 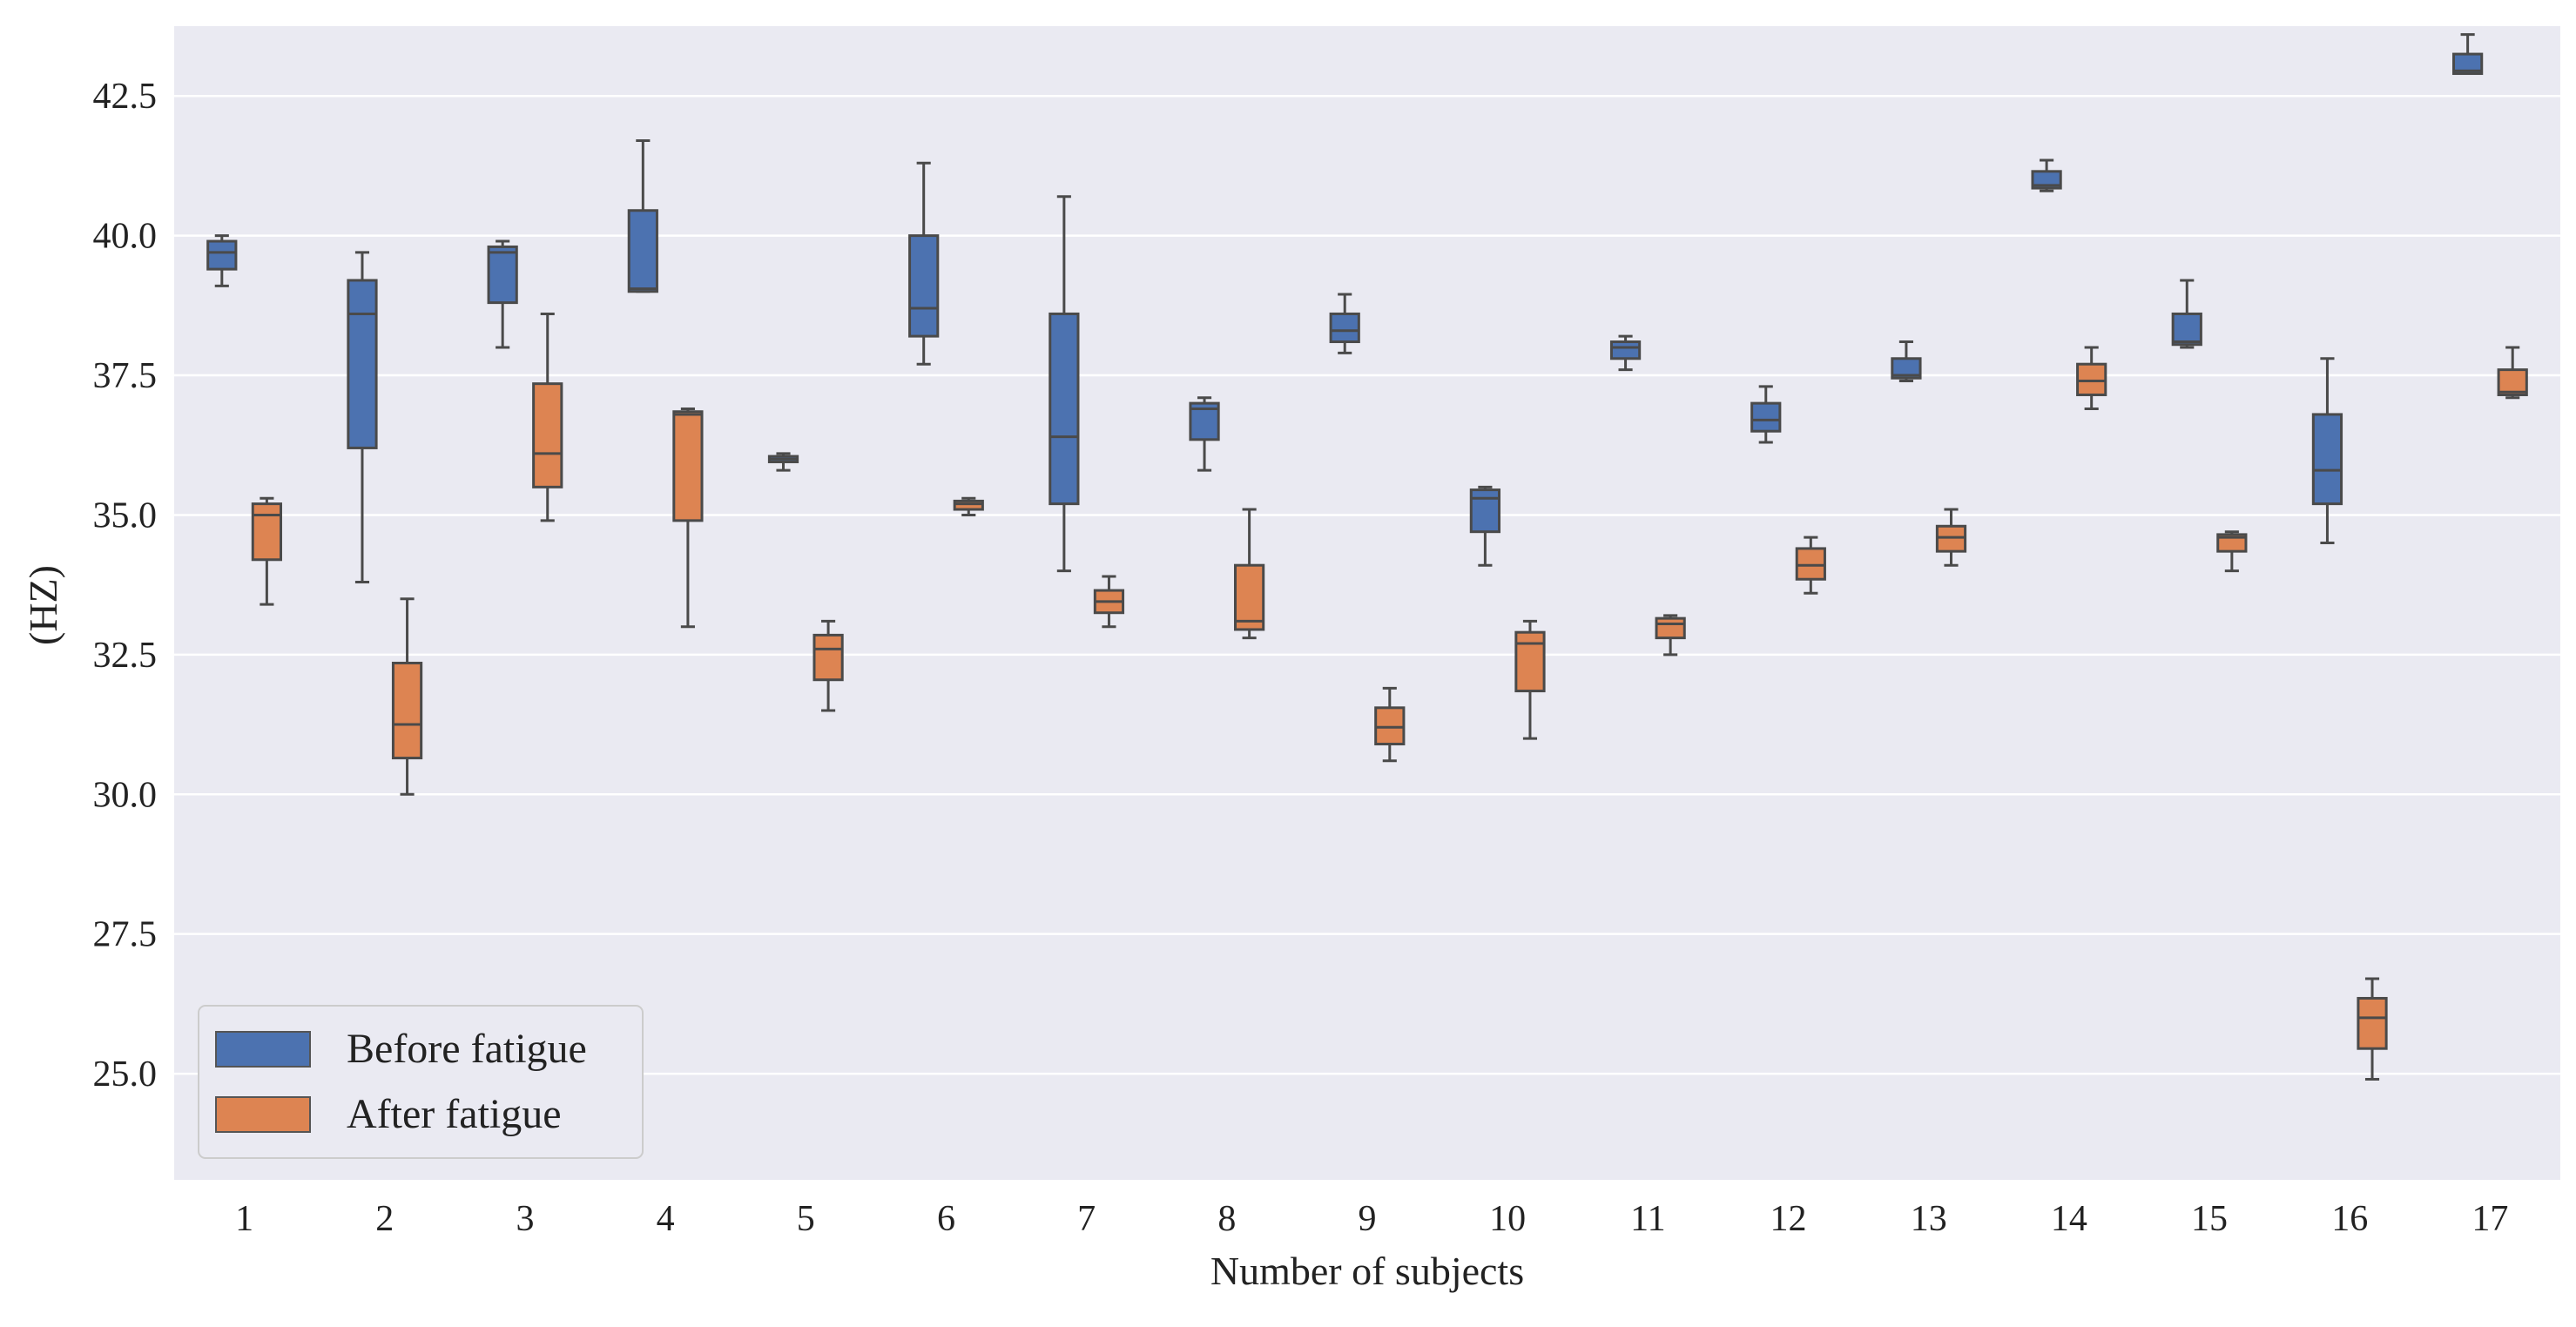 I want to click on y-tick-label: 25.0, so click(x=125, y=1074).